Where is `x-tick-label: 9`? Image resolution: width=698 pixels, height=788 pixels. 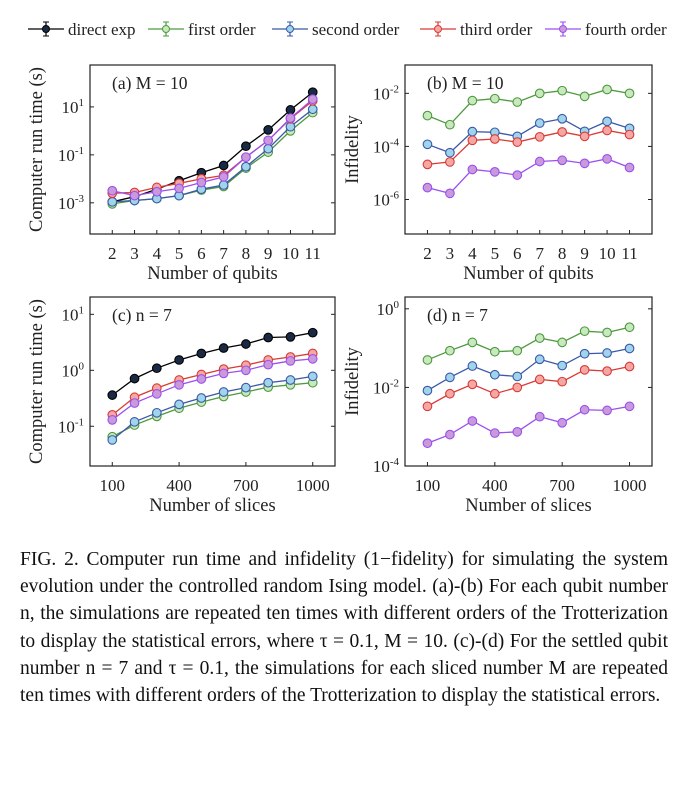 x-tick-label: 9 is located at coordinates (268, 253).